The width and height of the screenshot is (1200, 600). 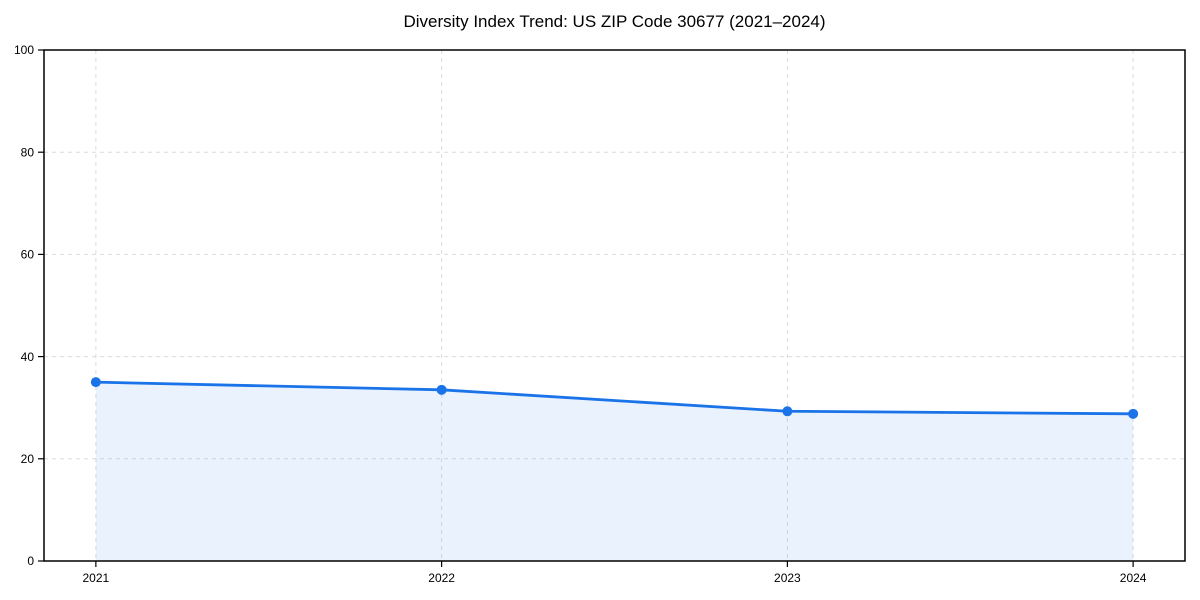 I want to click on x-axis-tick-label: 2021, so click(x=96, y=578).